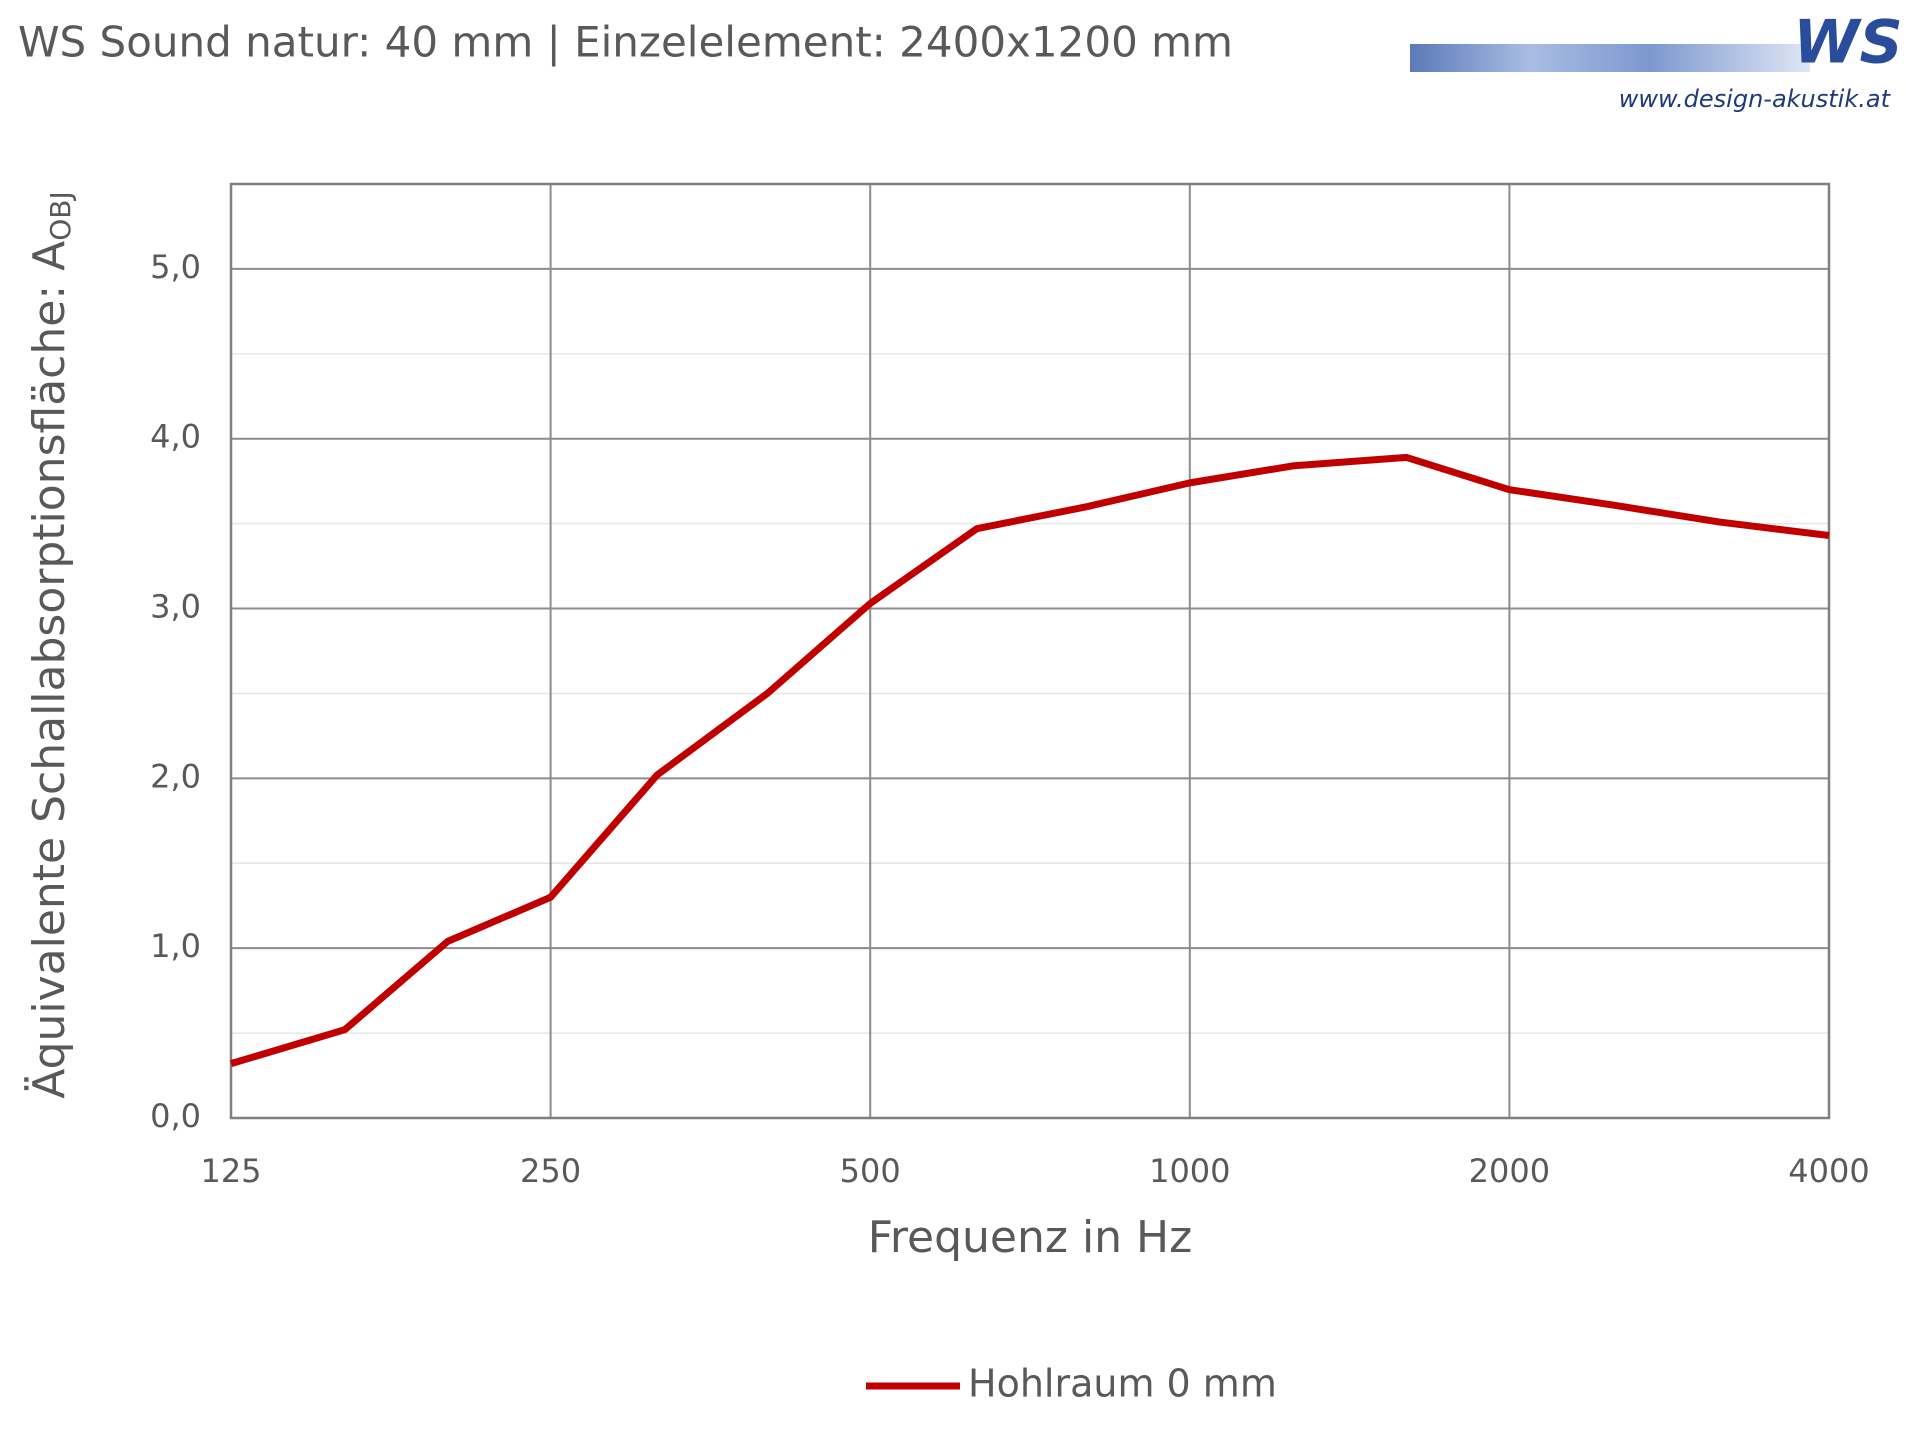 The height and width of the screenshot is (1430, 1906). I want to click on y-axis-label-sub: OBJ, so click(60, 216).